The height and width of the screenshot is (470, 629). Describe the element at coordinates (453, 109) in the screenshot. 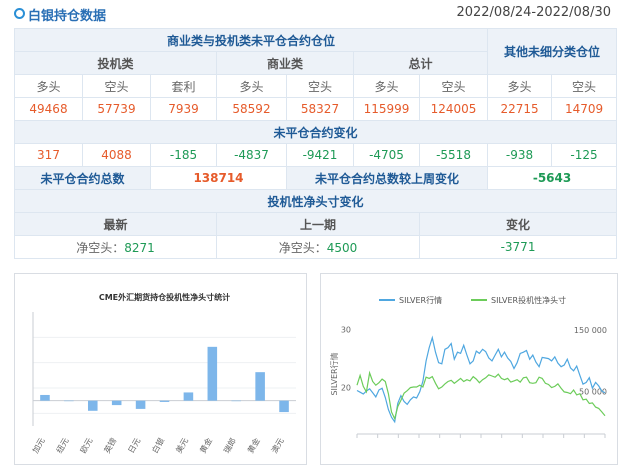

I see `position-value: 124005` at that location.